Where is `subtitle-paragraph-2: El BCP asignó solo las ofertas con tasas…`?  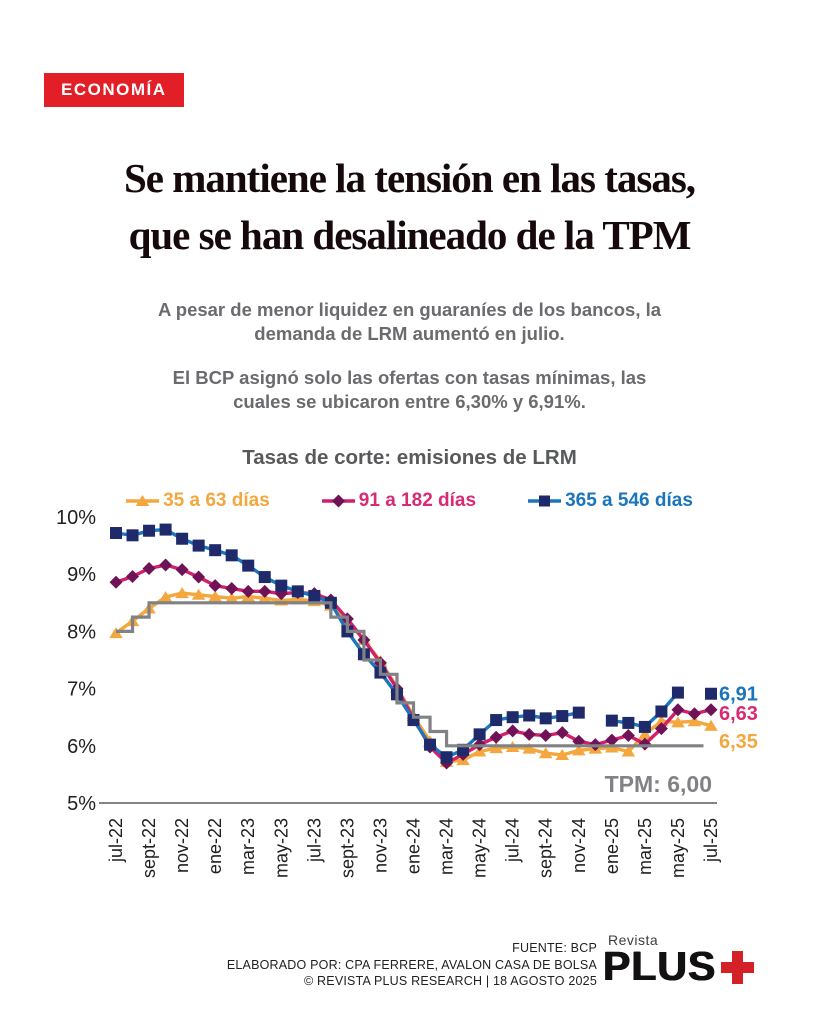
subtitle-paragraph-2: El BCP asignó solo las ofertas con tasas… is located at coordinates (409, 390).